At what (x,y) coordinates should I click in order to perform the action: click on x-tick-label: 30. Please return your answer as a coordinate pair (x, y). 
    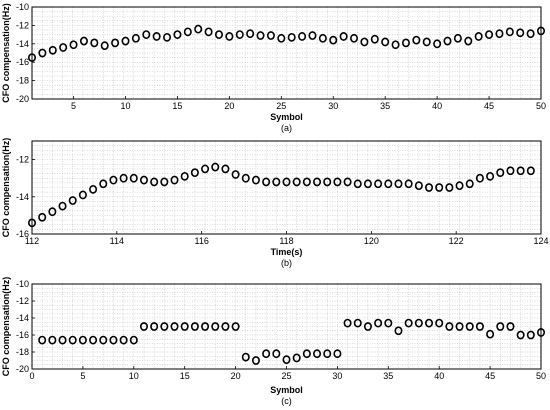
    Looking at the image, I should click on (333, 106).